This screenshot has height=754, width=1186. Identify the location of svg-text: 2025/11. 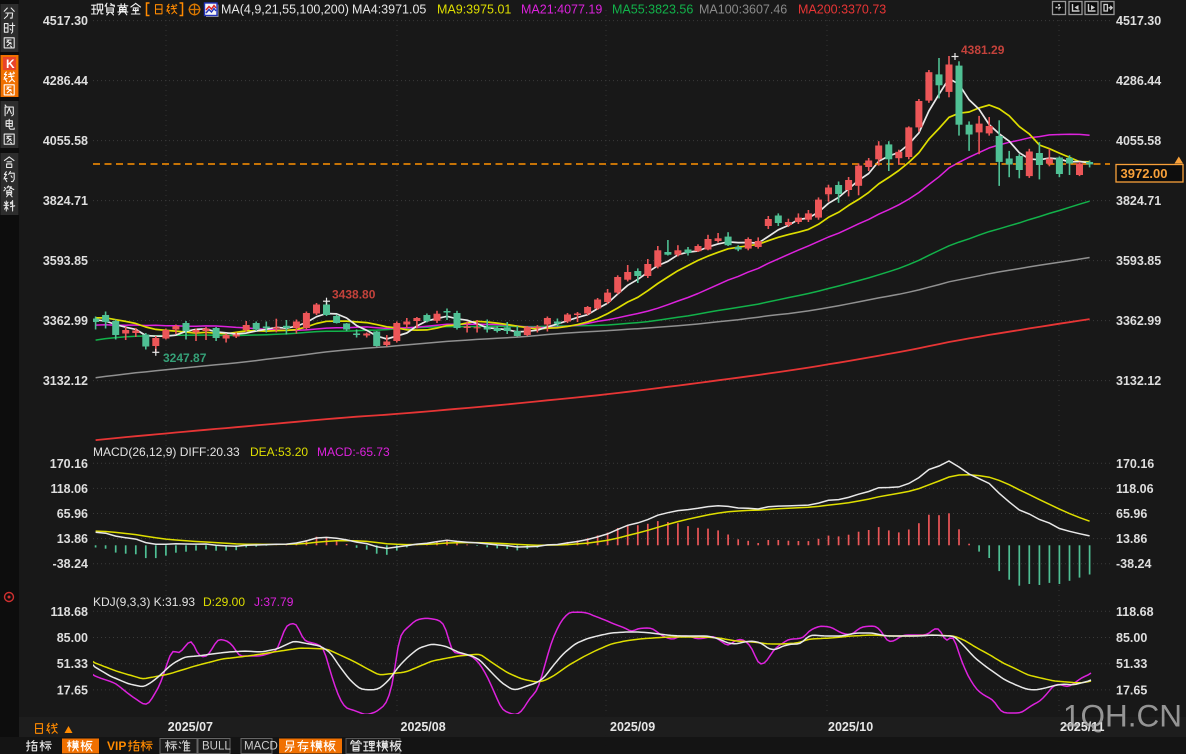
(1082, 727).